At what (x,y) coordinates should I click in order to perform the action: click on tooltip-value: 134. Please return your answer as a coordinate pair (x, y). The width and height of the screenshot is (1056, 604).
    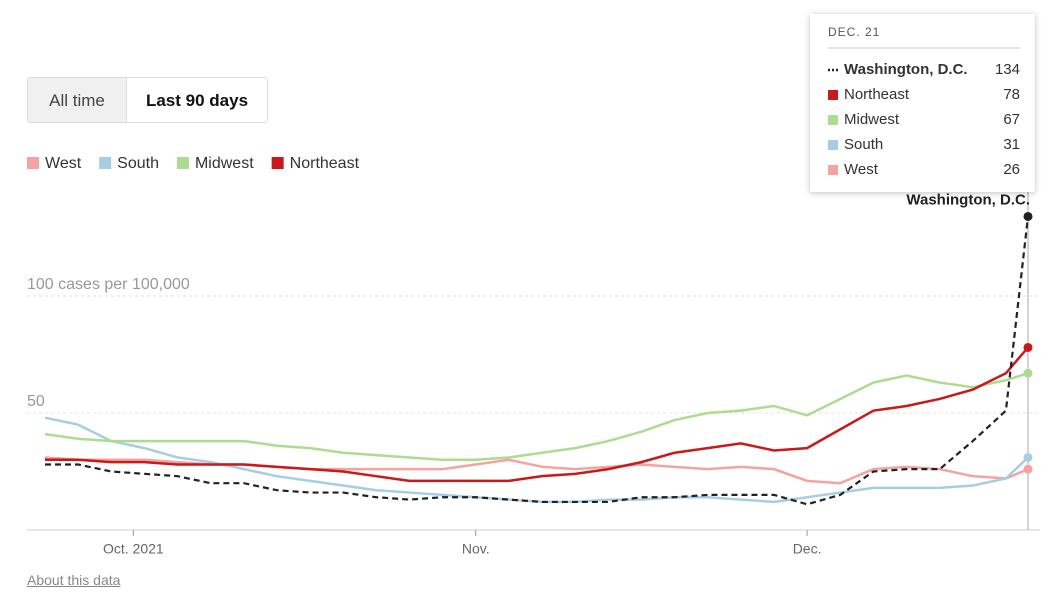
    Looking at the image, I should click on (1007, 69).